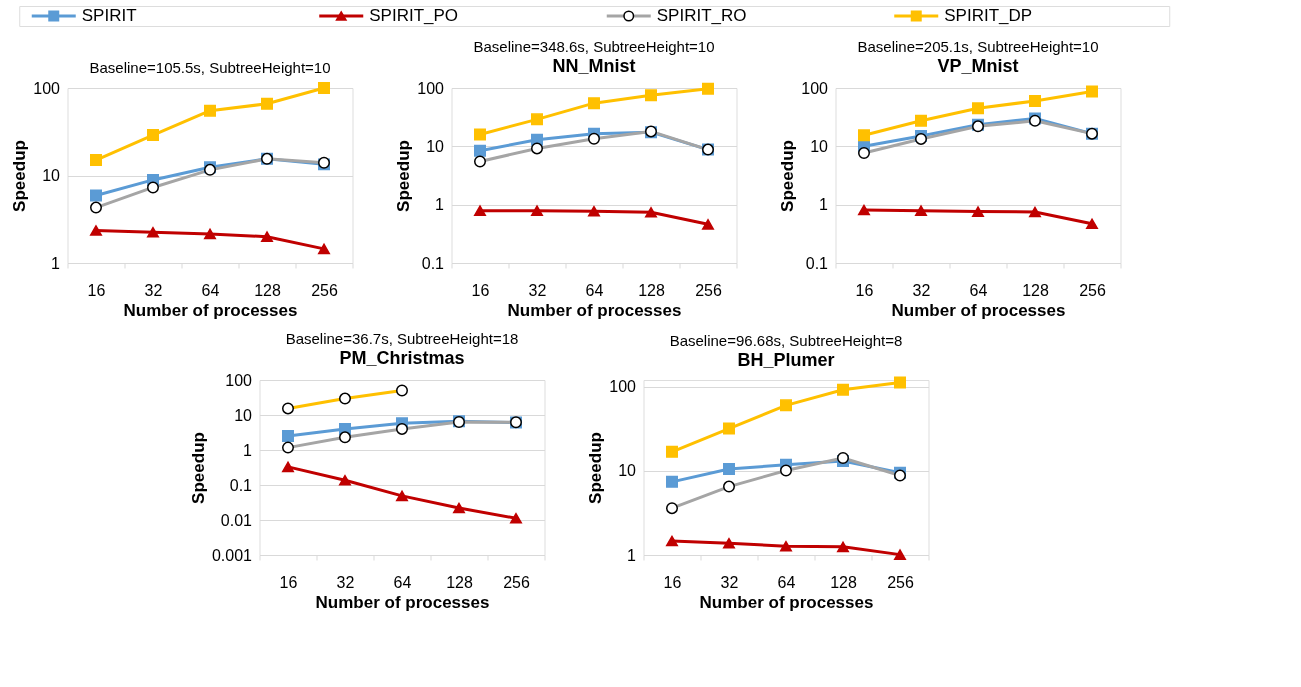  I want to click on legend-label: SPIRIT_PO, so click(414, 15).